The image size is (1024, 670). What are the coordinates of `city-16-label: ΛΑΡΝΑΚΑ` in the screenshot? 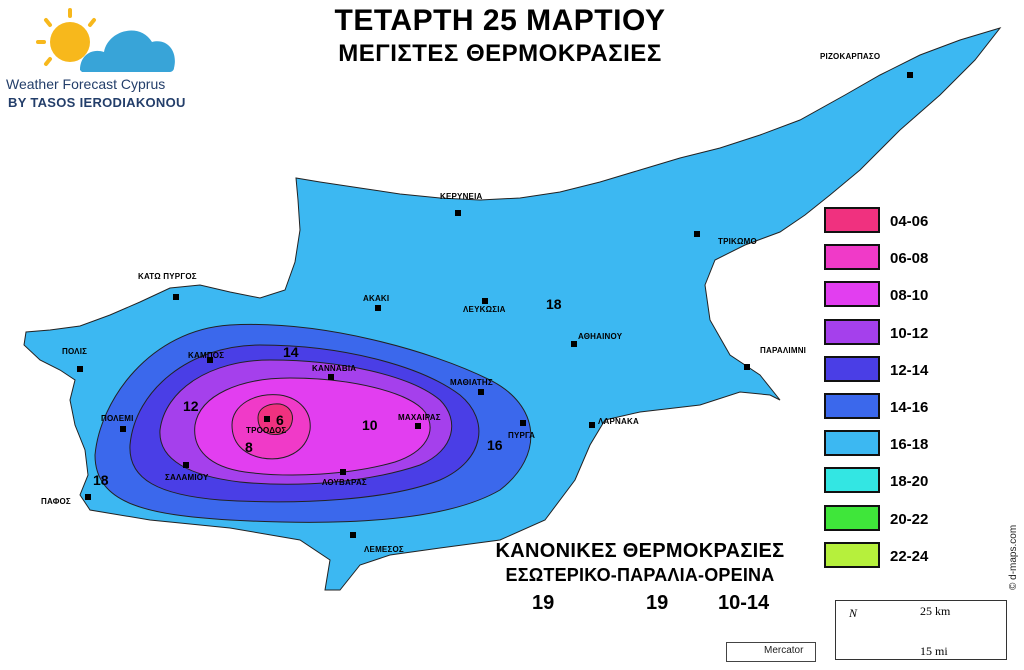 It's located at (618, 421).